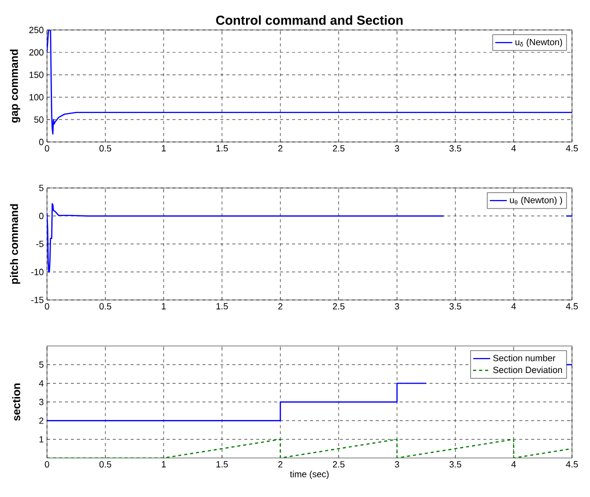  What do you see at coordinates (36, 52) in the screenshot?
I see `y-tick-label: 200` at bounding box center [36, 52].